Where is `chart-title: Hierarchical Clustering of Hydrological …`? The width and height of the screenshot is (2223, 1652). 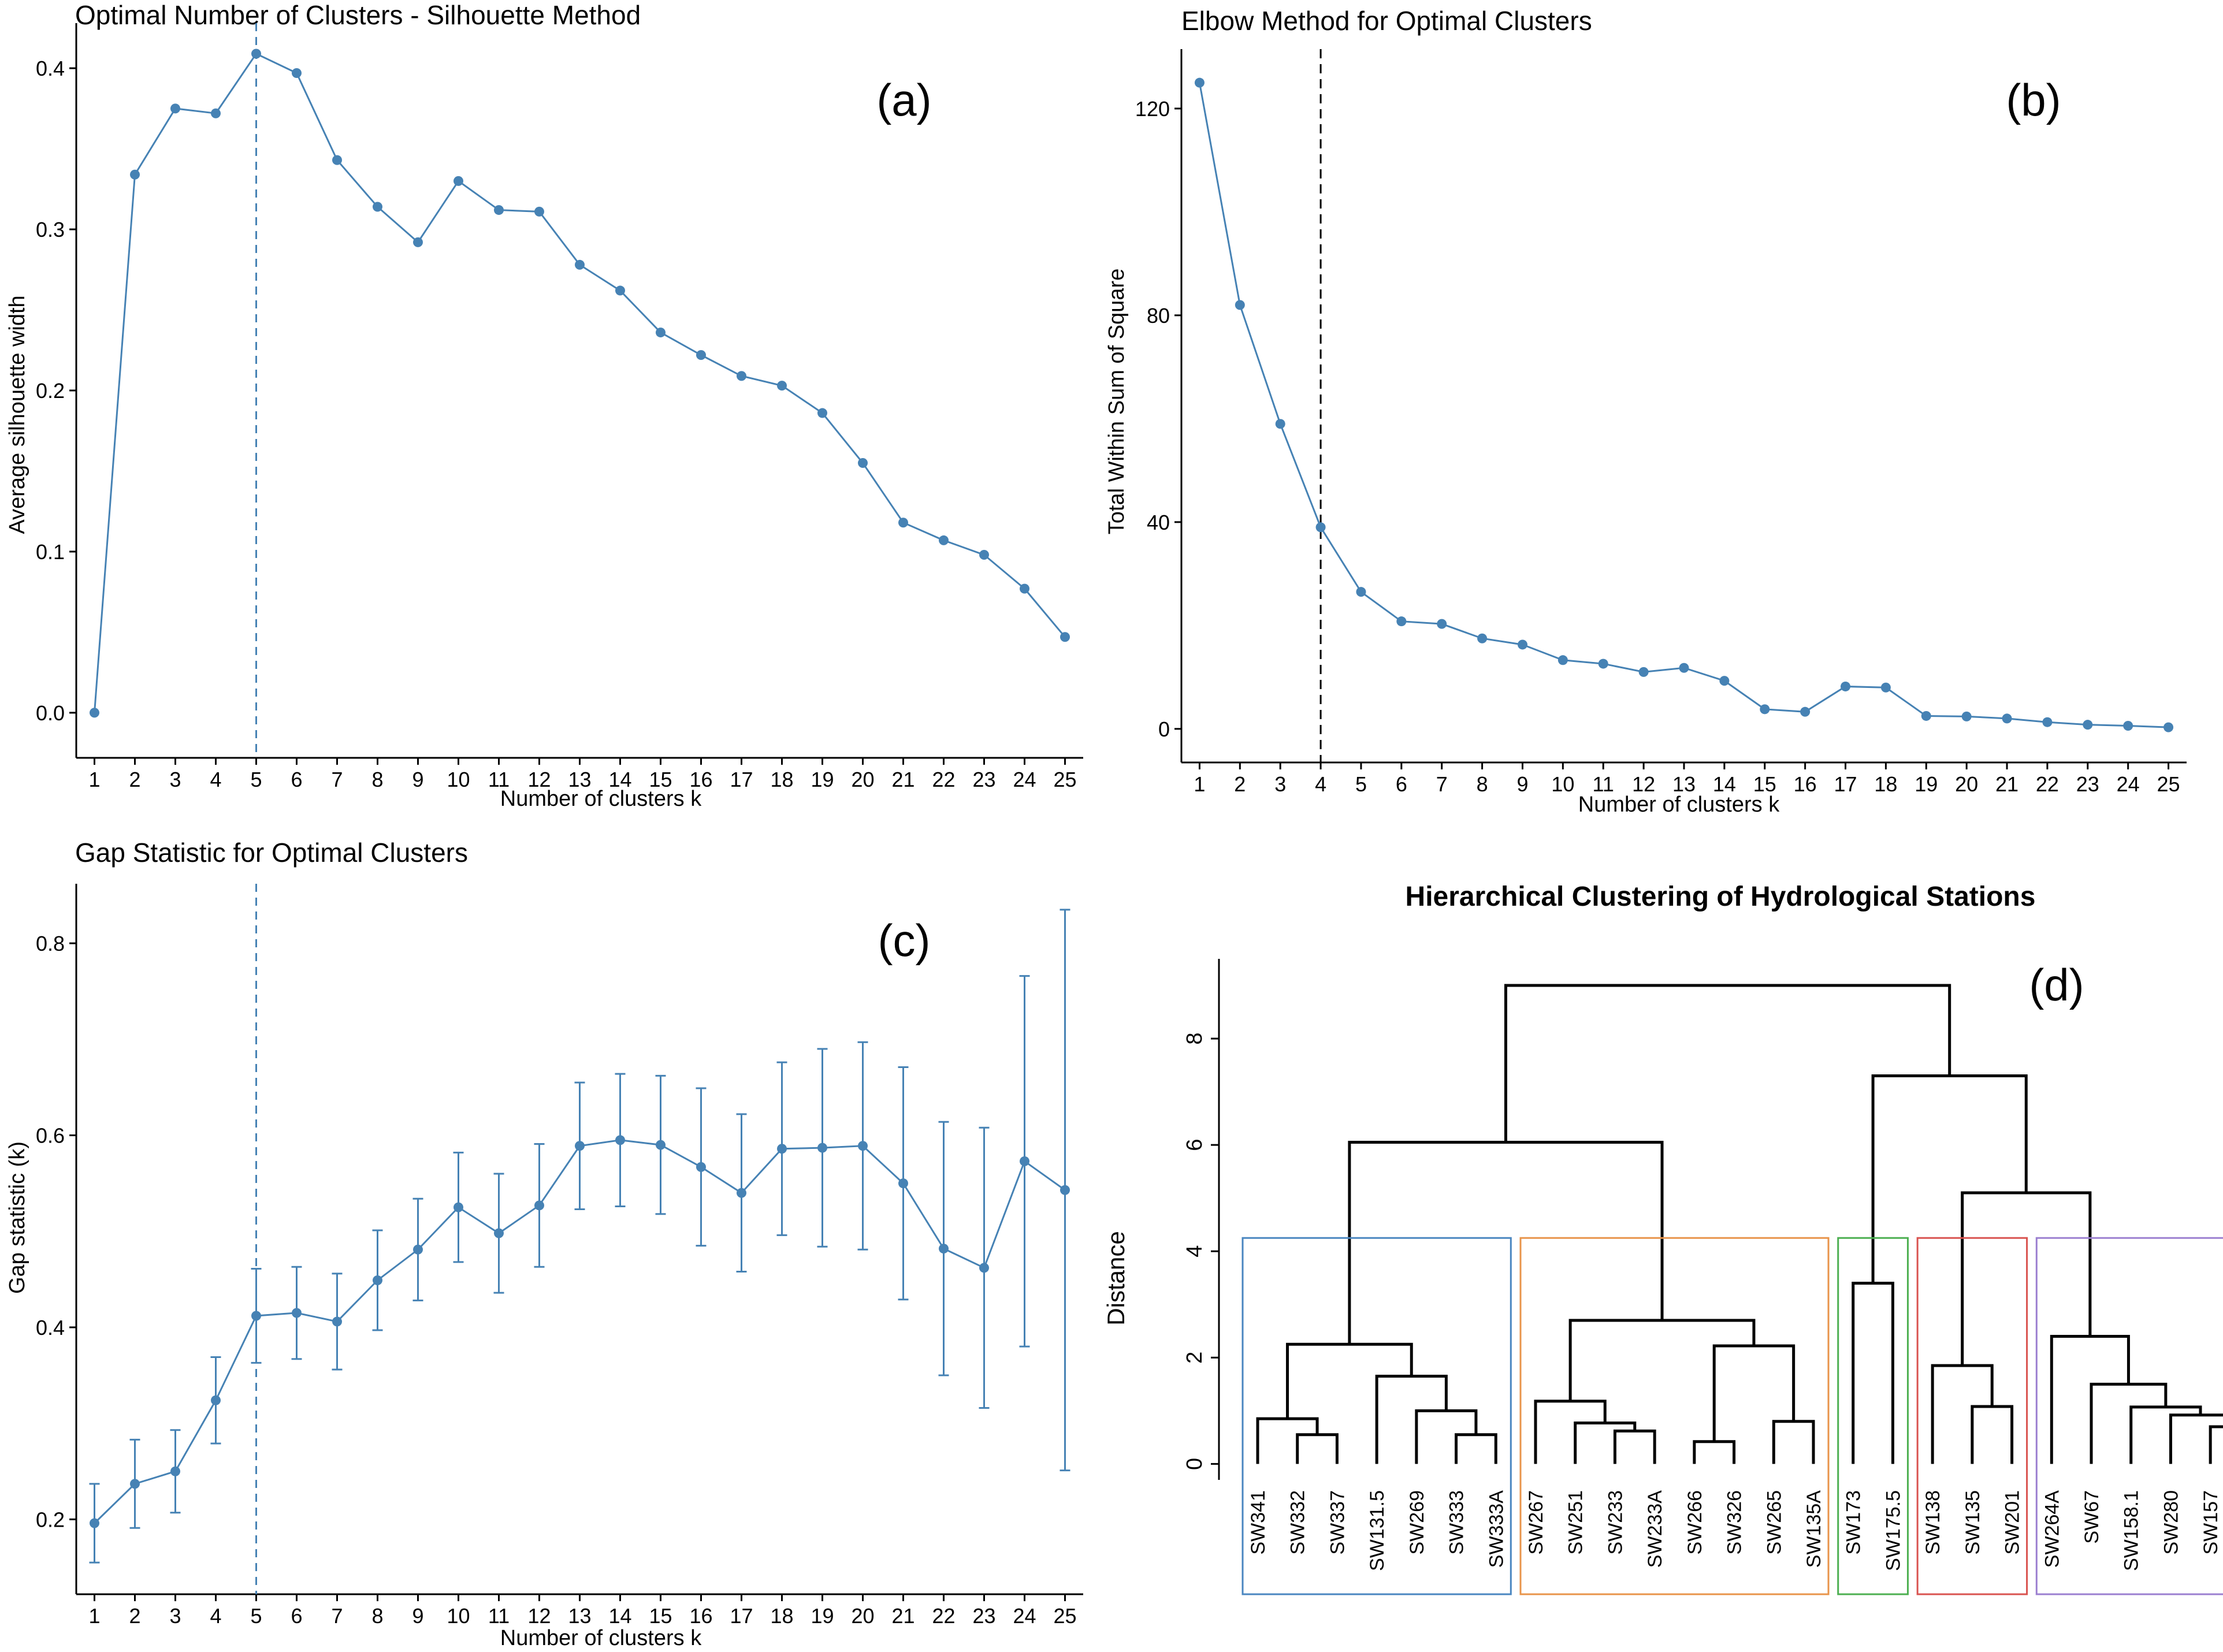 chart-title: Hierarchical Clustering of Hydrological … is located at coordinates (1721, 897).